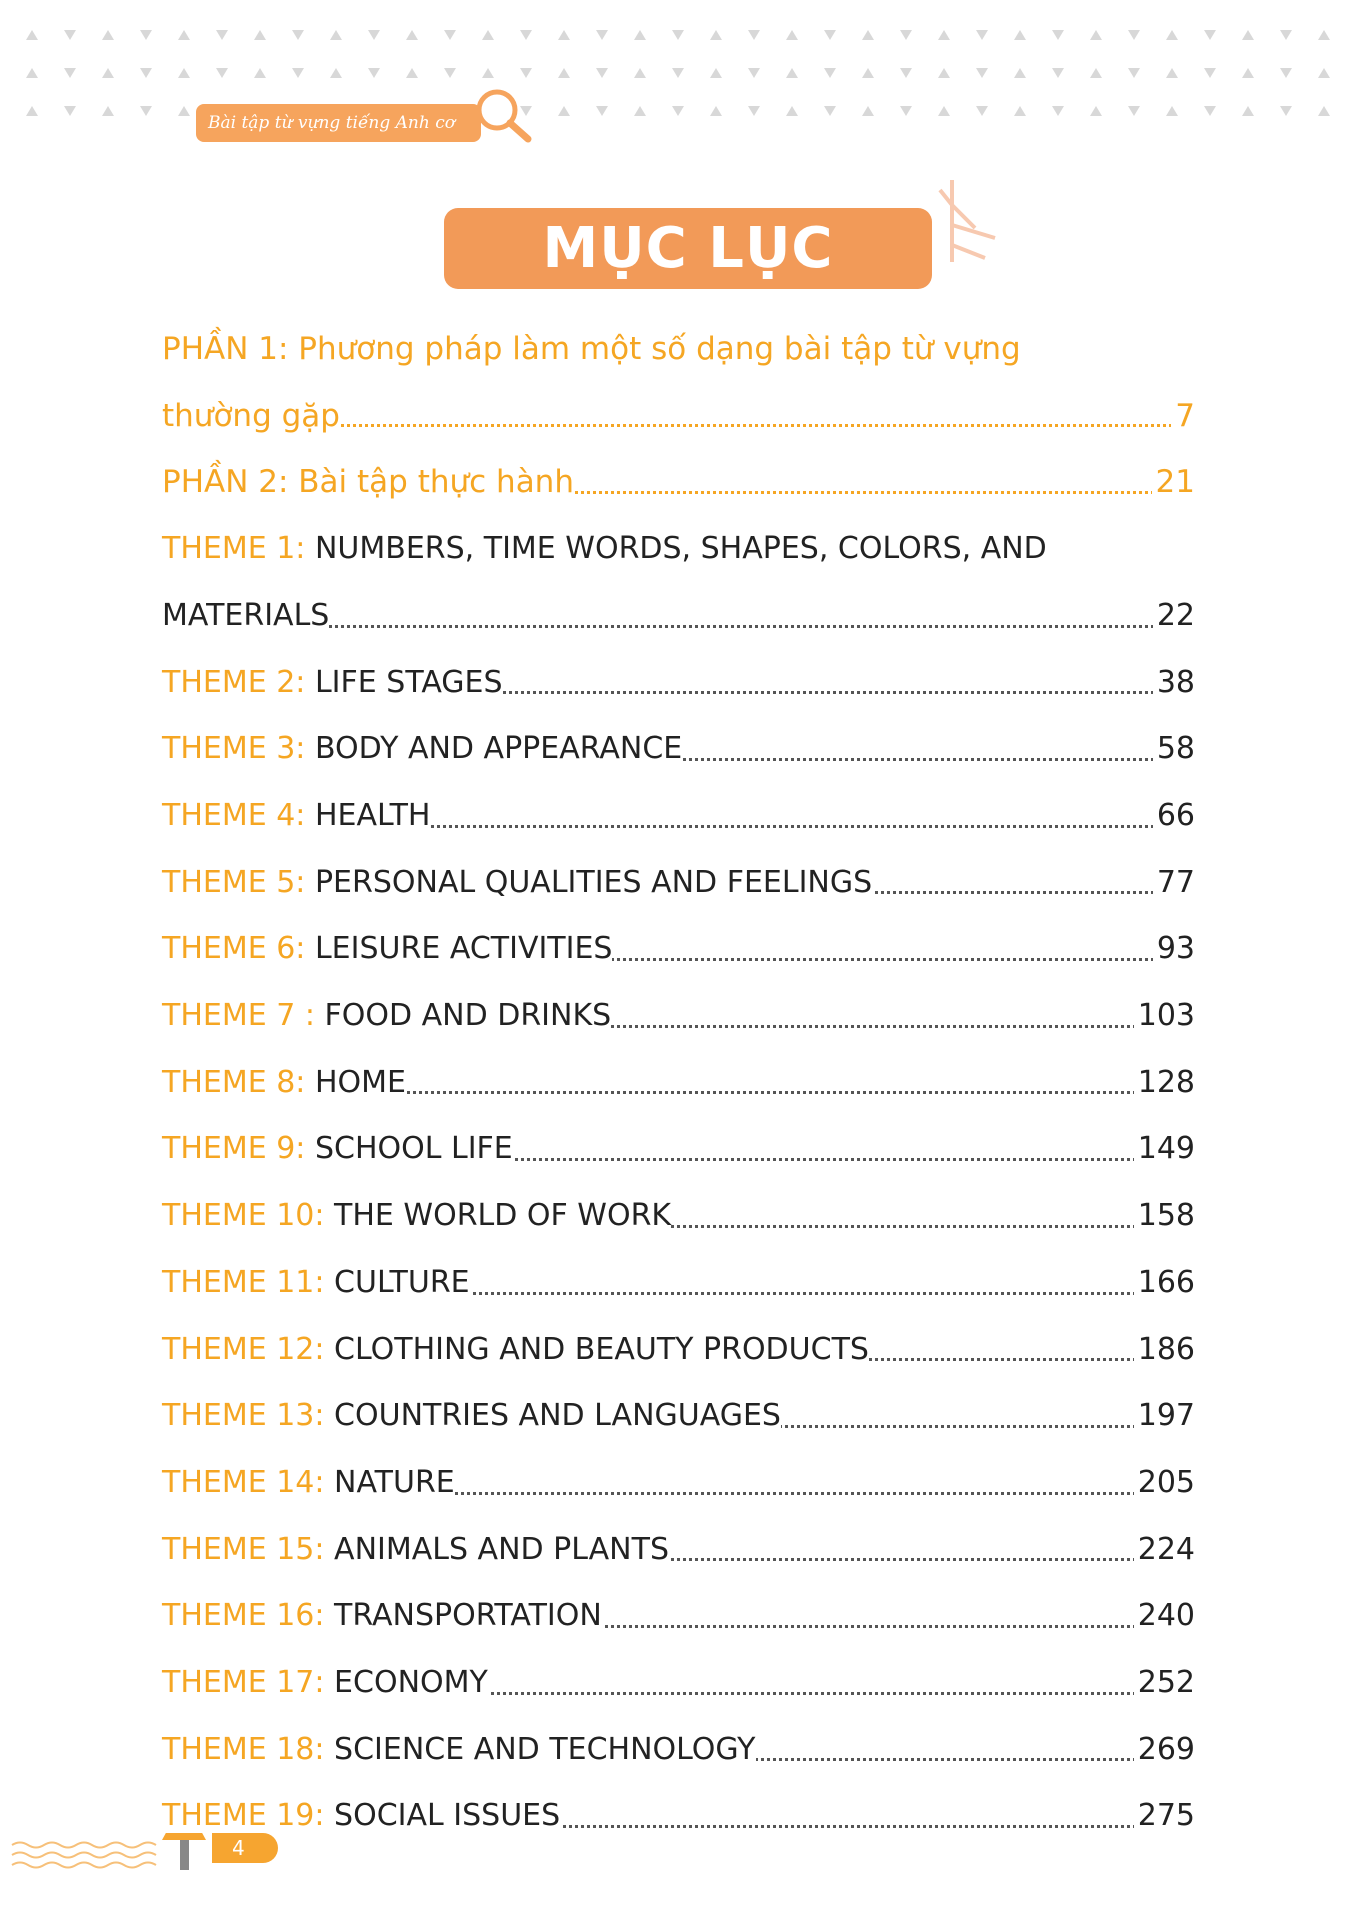 The height and width of the screenshot is (1922, 1355). Describe the element at coordinates (678, 816) in the screenshot. I see `theme-entry: THEME 4: HEALTH 66` at that location.